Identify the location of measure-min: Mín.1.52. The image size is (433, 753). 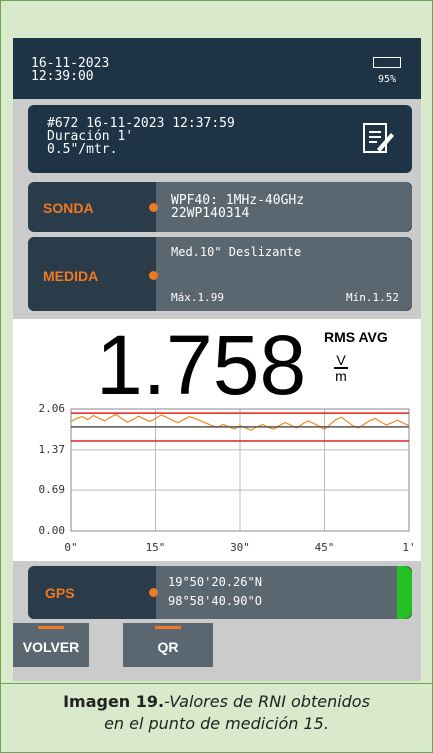
(372, 297).